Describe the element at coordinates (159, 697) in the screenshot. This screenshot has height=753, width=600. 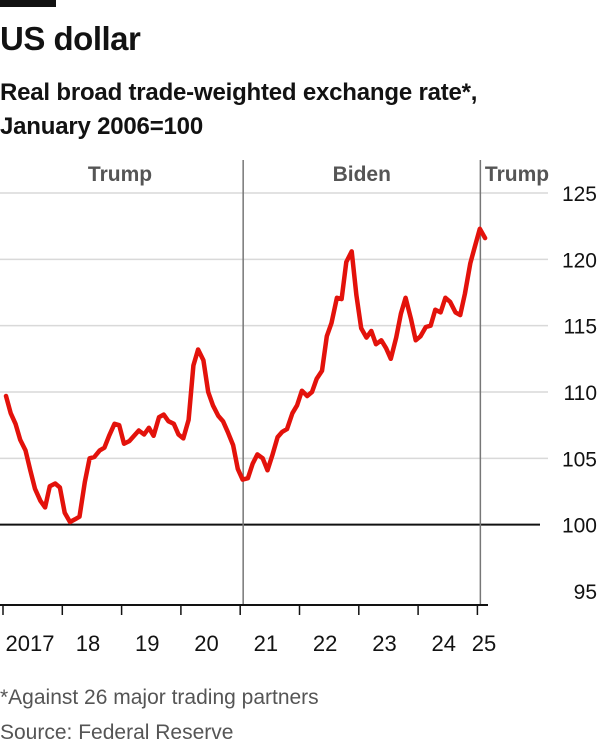
I see `footnote: *Against 26 major trading partners` at that location.